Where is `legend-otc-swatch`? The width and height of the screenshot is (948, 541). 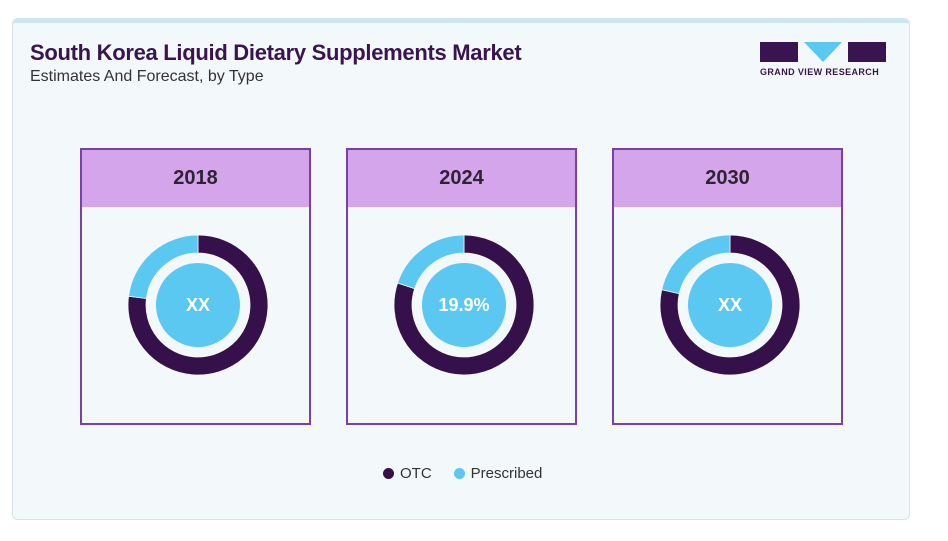
legend-otc-swatch is located at coordinates (388, 473).